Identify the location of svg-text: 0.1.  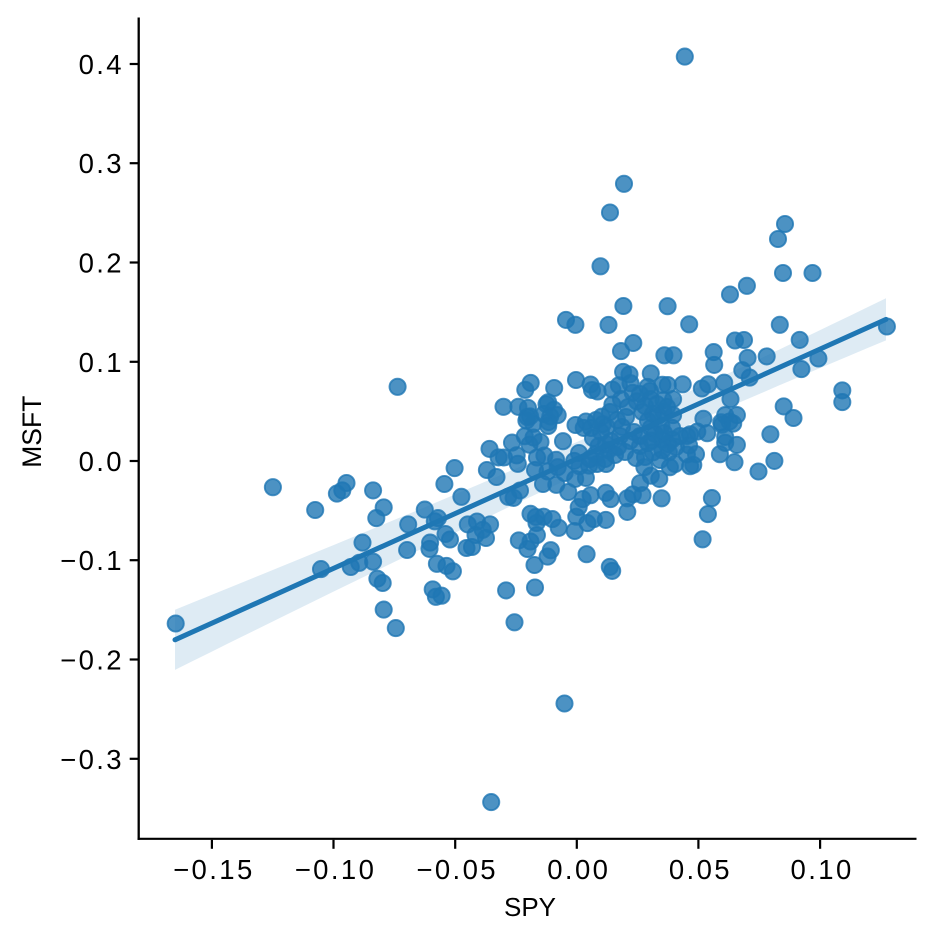
(101, 362).